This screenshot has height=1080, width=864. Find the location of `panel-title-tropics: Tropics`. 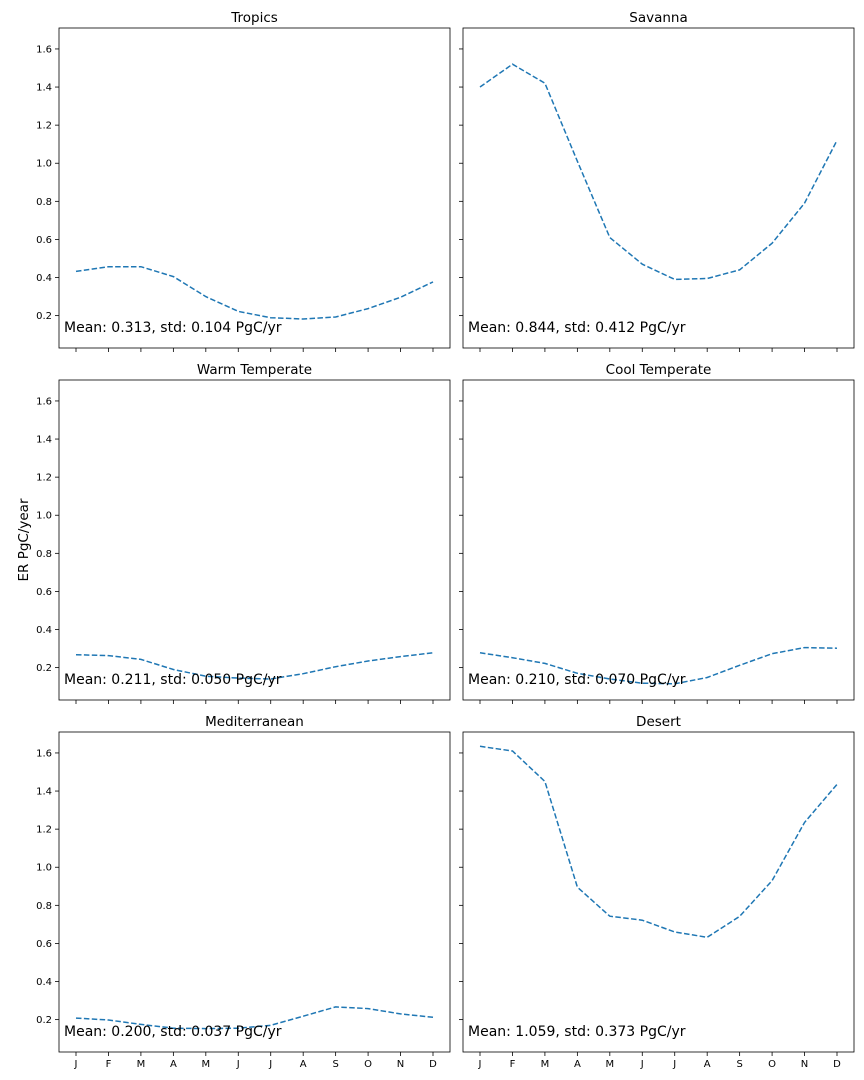

panel-title-tropics: Tropics is located at coordinates (254, 18).